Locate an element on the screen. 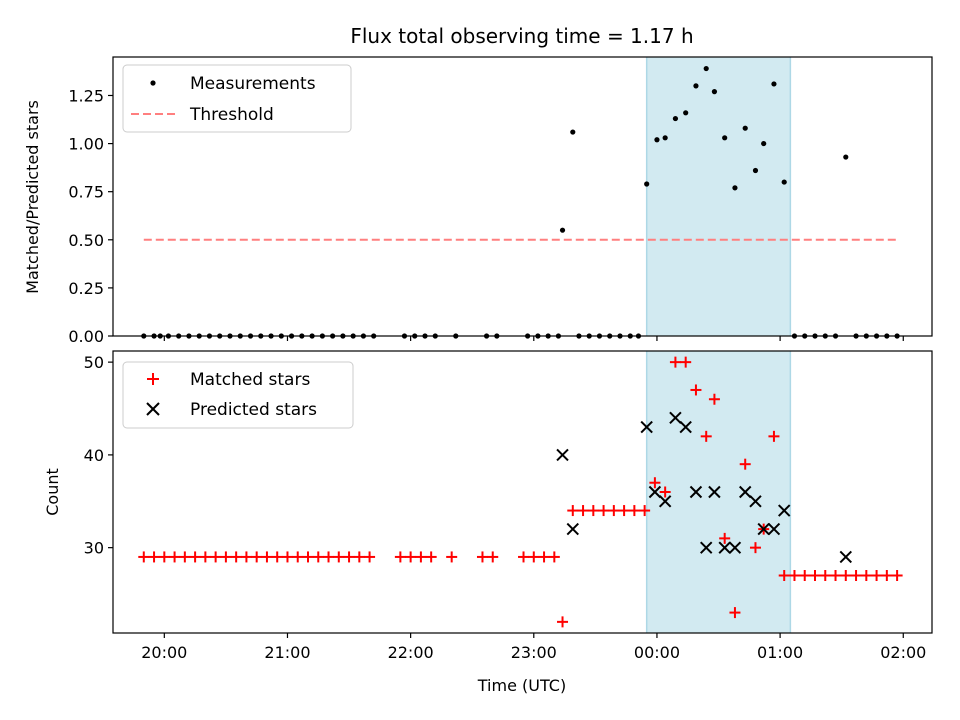  ratio-legend-box is located at coordinates (237, 98).